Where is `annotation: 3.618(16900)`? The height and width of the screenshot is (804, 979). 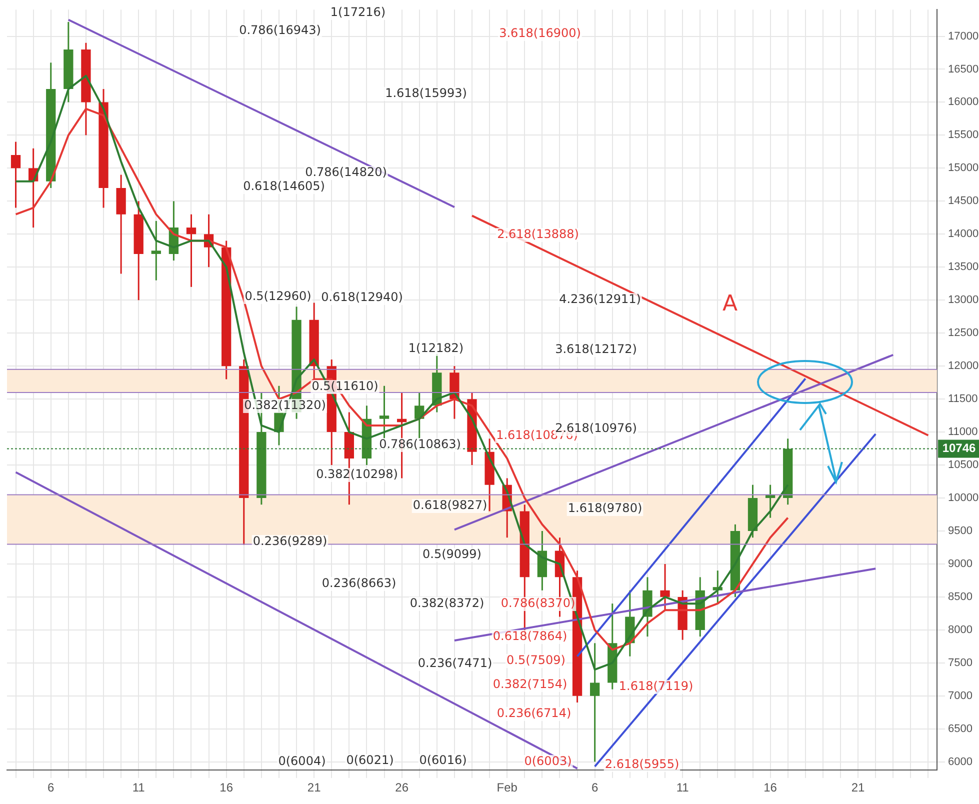 annotation: 3.618(16900) is located at coordinates (540, 33).